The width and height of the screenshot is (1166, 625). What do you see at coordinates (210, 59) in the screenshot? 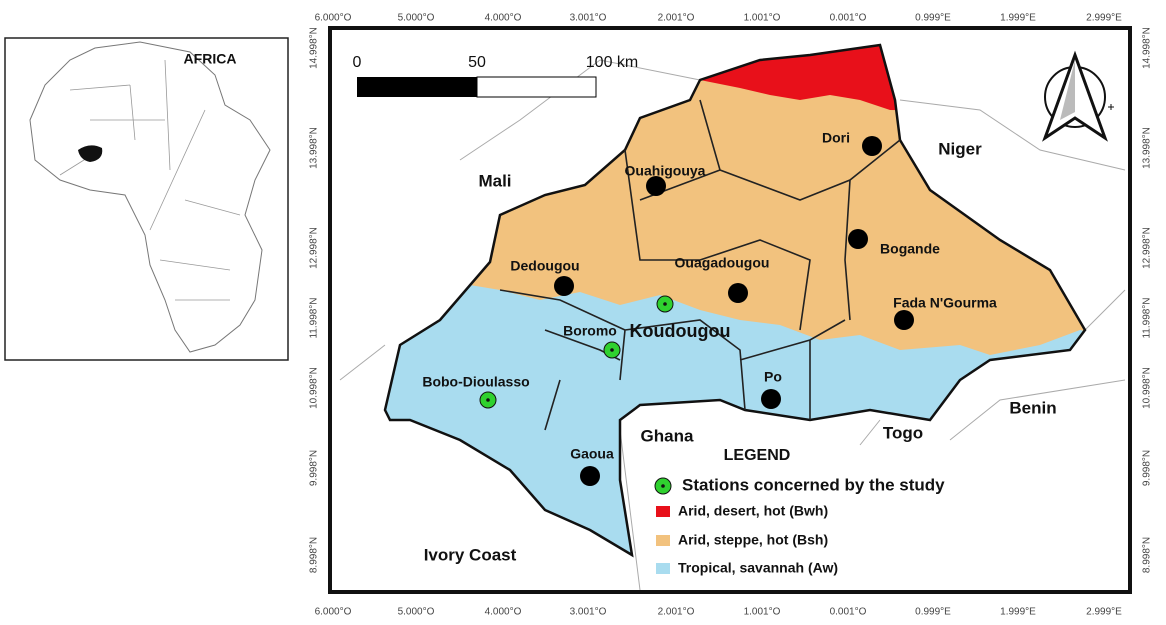
I see `inset-label: AFRICA` at bounding box center [210, 59].